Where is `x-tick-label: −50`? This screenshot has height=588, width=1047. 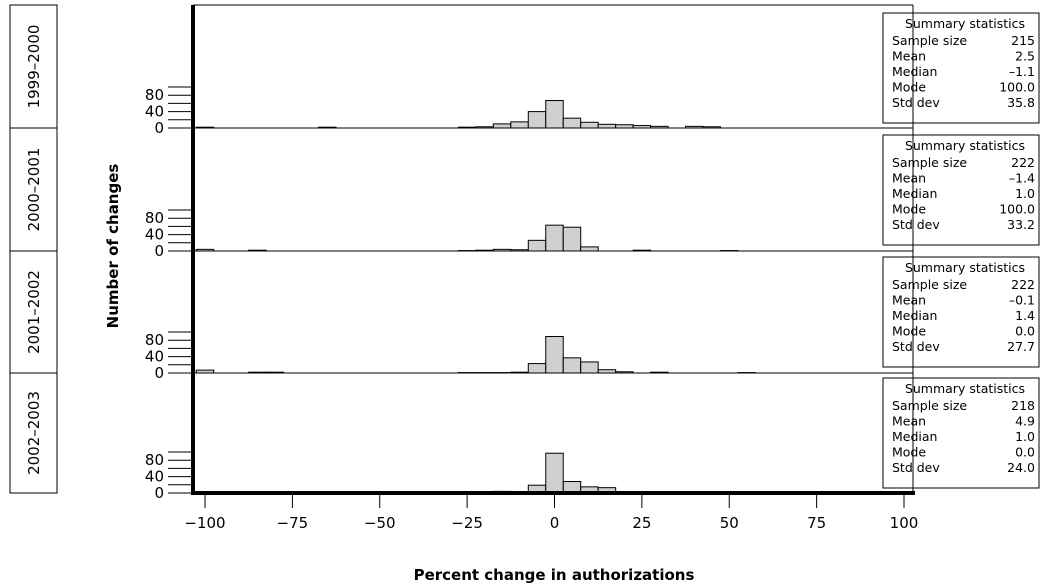 x-tick-label: −50 is located at coordinates (380, 523).